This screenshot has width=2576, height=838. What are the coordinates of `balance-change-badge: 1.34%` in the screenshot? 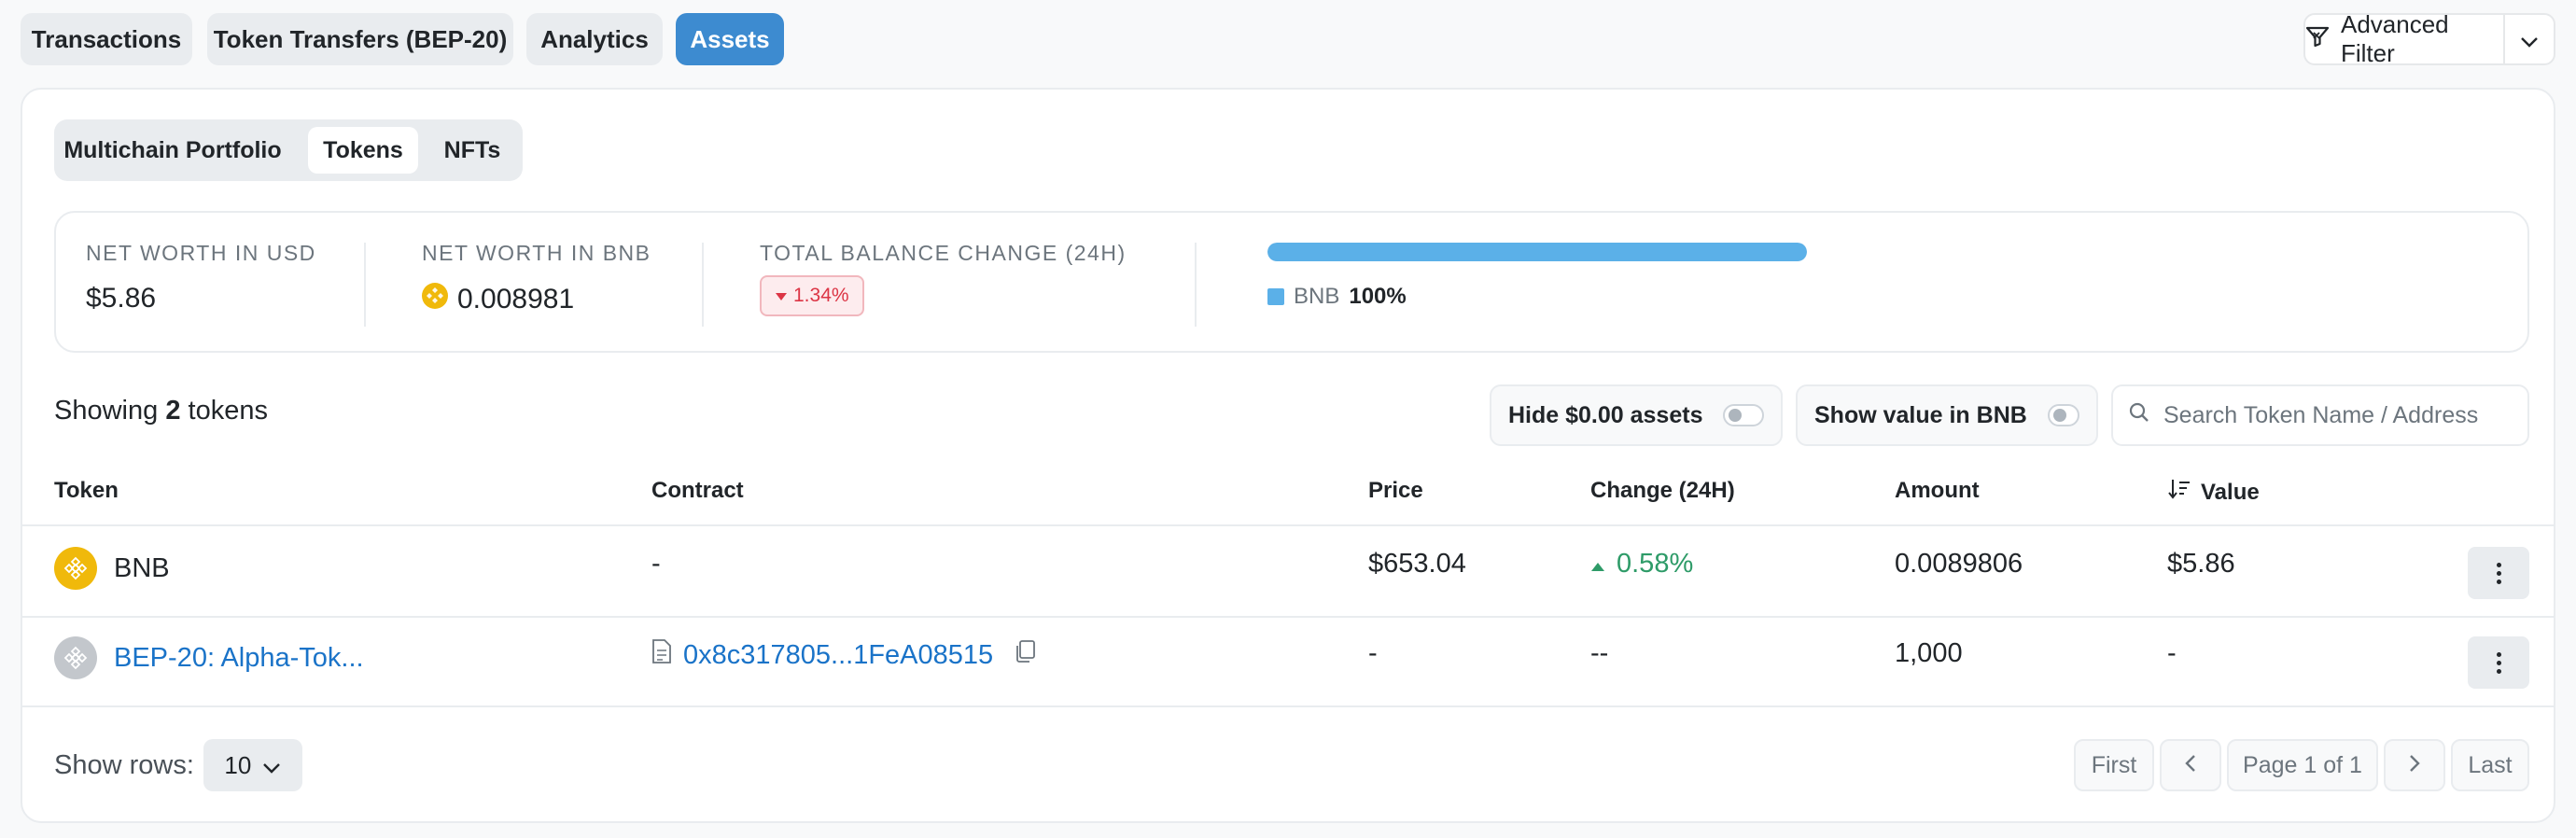 It's located at (812, 295).